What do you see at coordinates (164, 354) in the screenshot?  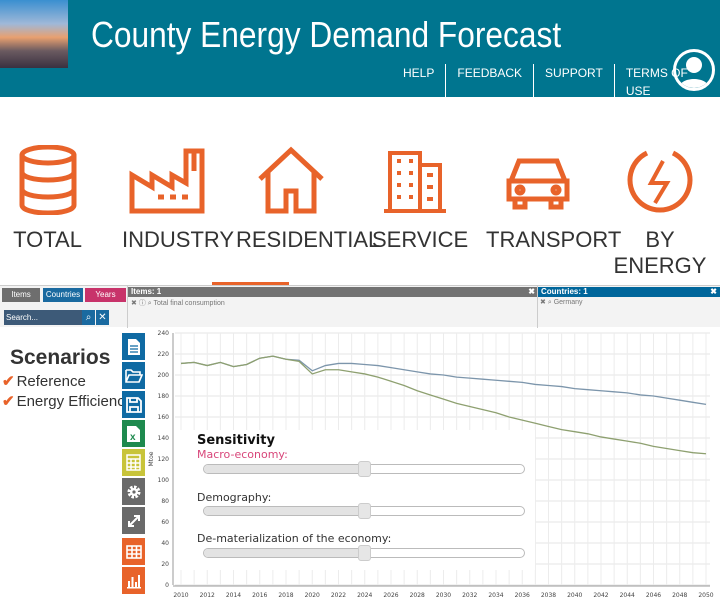 I see `y-tick-label: 220` at bounding box center [164, 354].